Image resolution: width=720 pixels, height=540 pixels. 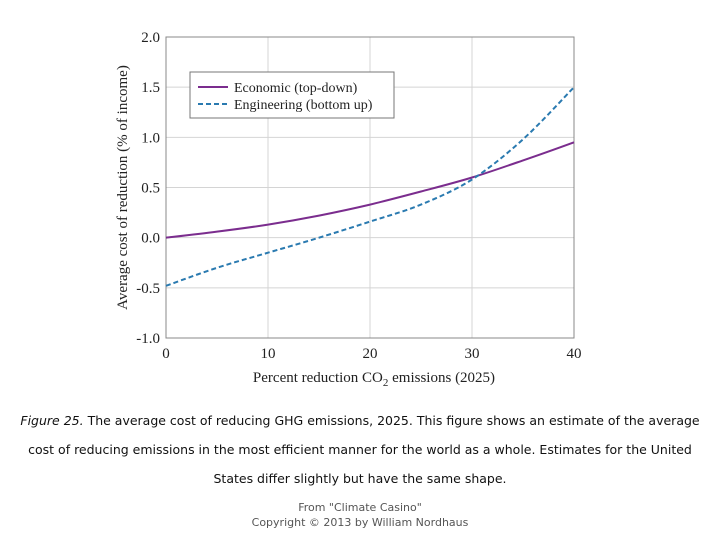 What do you see at coordinates (360, 522) in the screenshot?
I see `credit-copyright: Copyright © 2013 by William Nordhaus` at bounding box center [360, 522].